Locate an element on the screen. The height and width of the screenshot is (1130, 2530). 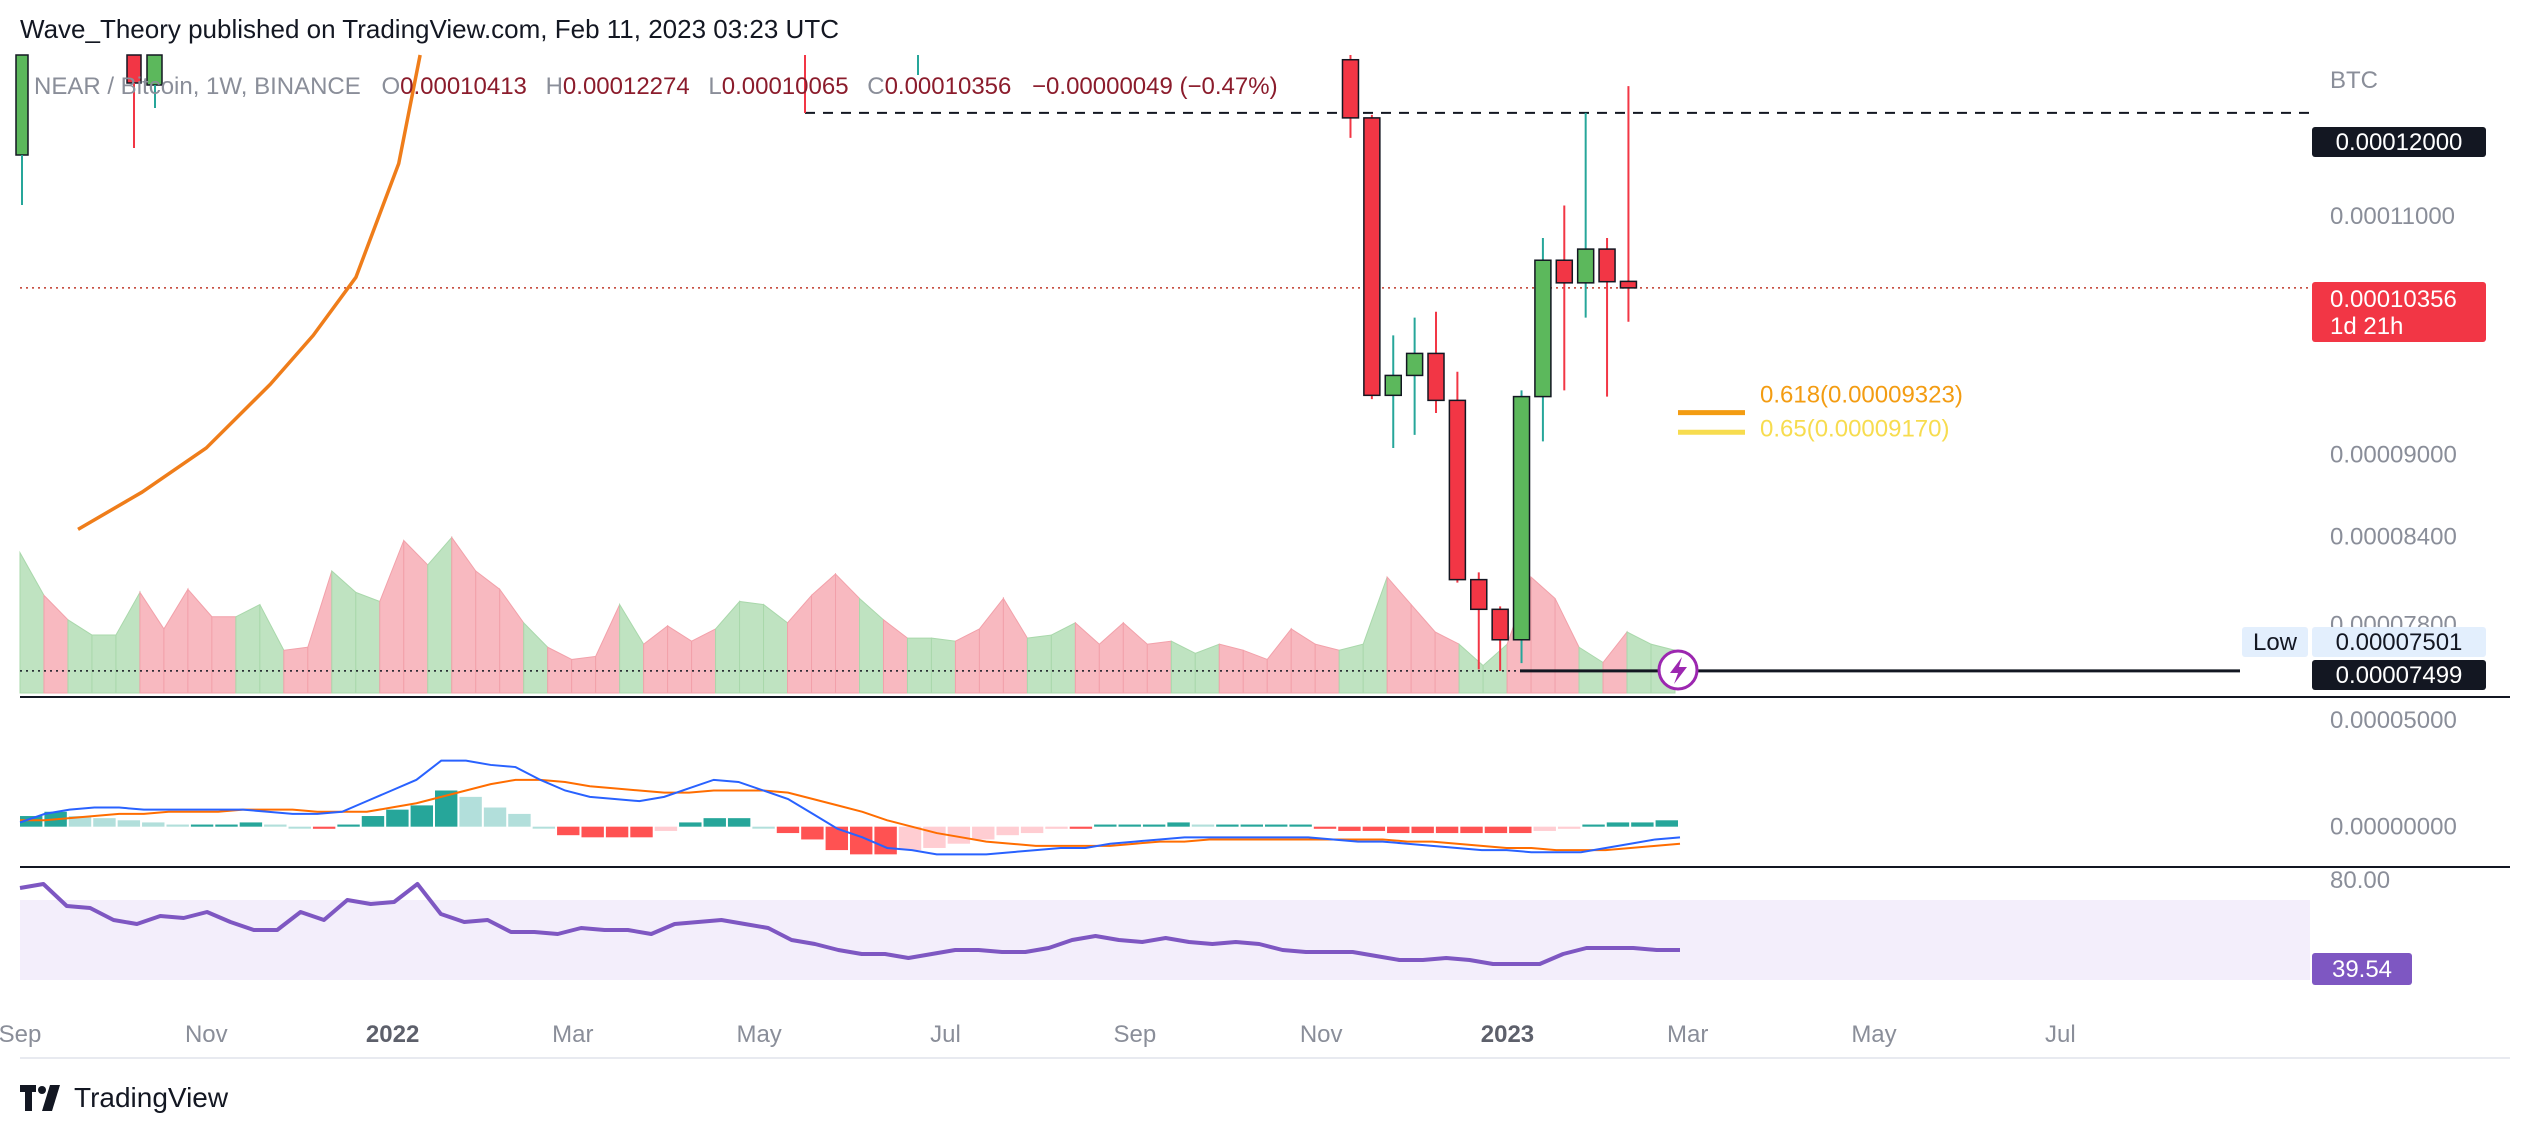
macd-axis-label: 0.00005000 is located at coordinates (2393, 720).